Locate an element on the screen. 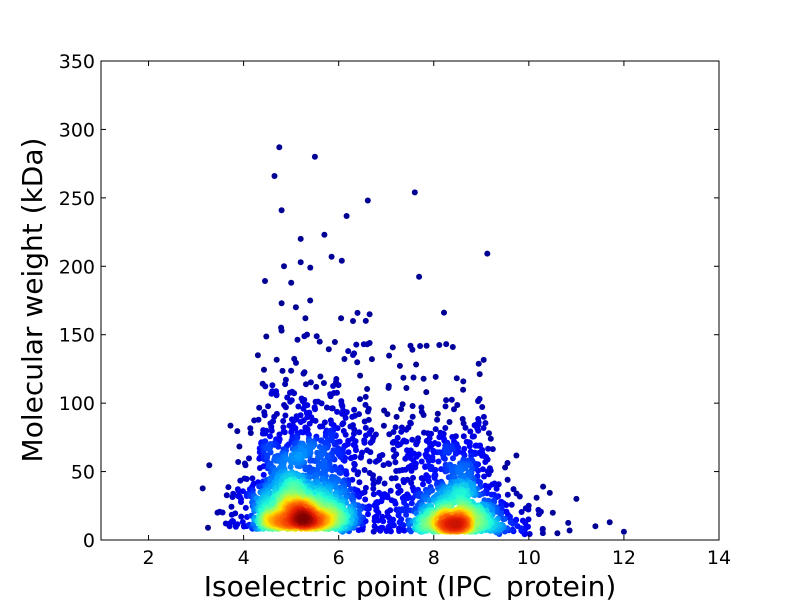 The width and height of the screenshot is (800, 600). y-tick-label: 250 is located at coordinates (77, 199).